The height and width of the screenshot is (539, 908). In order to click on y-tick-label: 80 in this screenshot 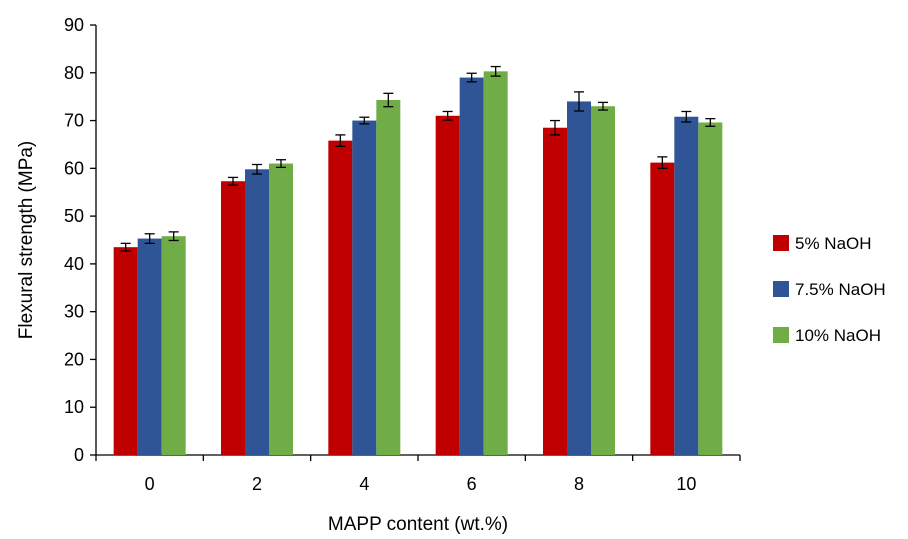, I will do `click(74, 73)`.